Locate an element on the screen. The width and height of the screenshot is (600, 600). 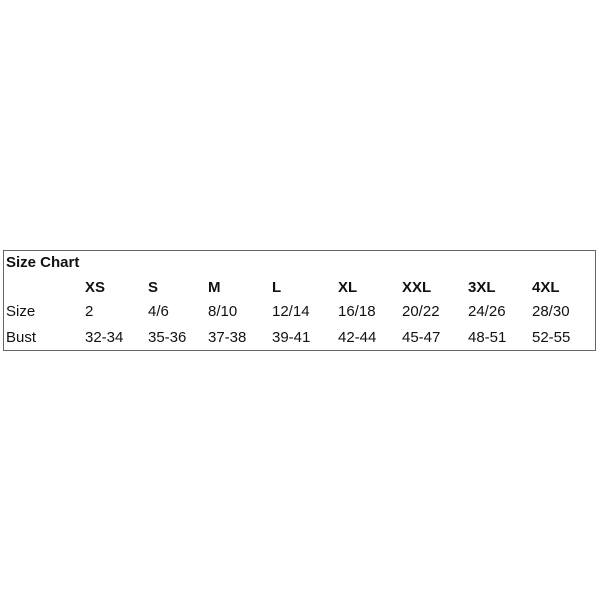
table-cell: 4/6 is located at coordinates (158, 311).